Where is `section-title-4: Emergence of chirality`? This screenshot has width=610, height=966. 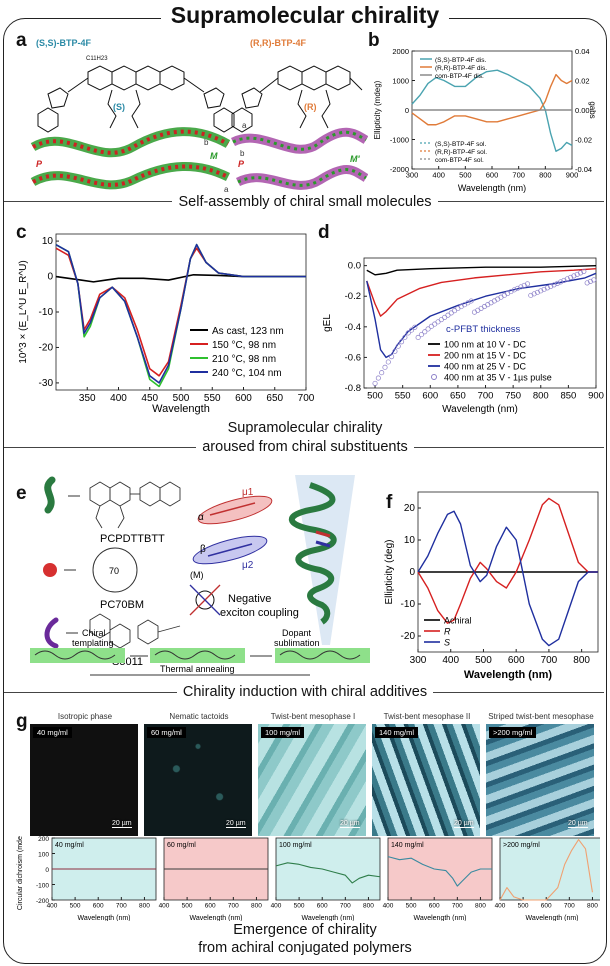 section-title-4: Emergence of chirality is located at coordinates (305, 930).